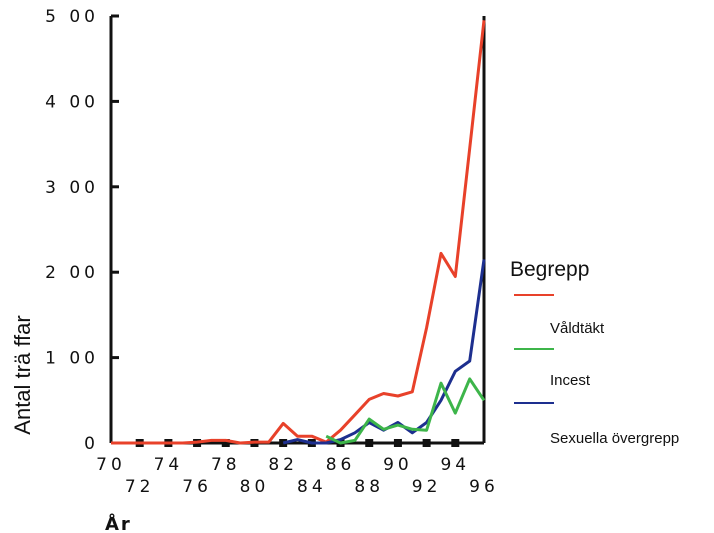 Image resolution: width=714 pixels, height=533 pixels. What do you see at coordinates (455, 465) in the screenshot?
I see `x-tick-label: 94` at bounding box center [455, 465].